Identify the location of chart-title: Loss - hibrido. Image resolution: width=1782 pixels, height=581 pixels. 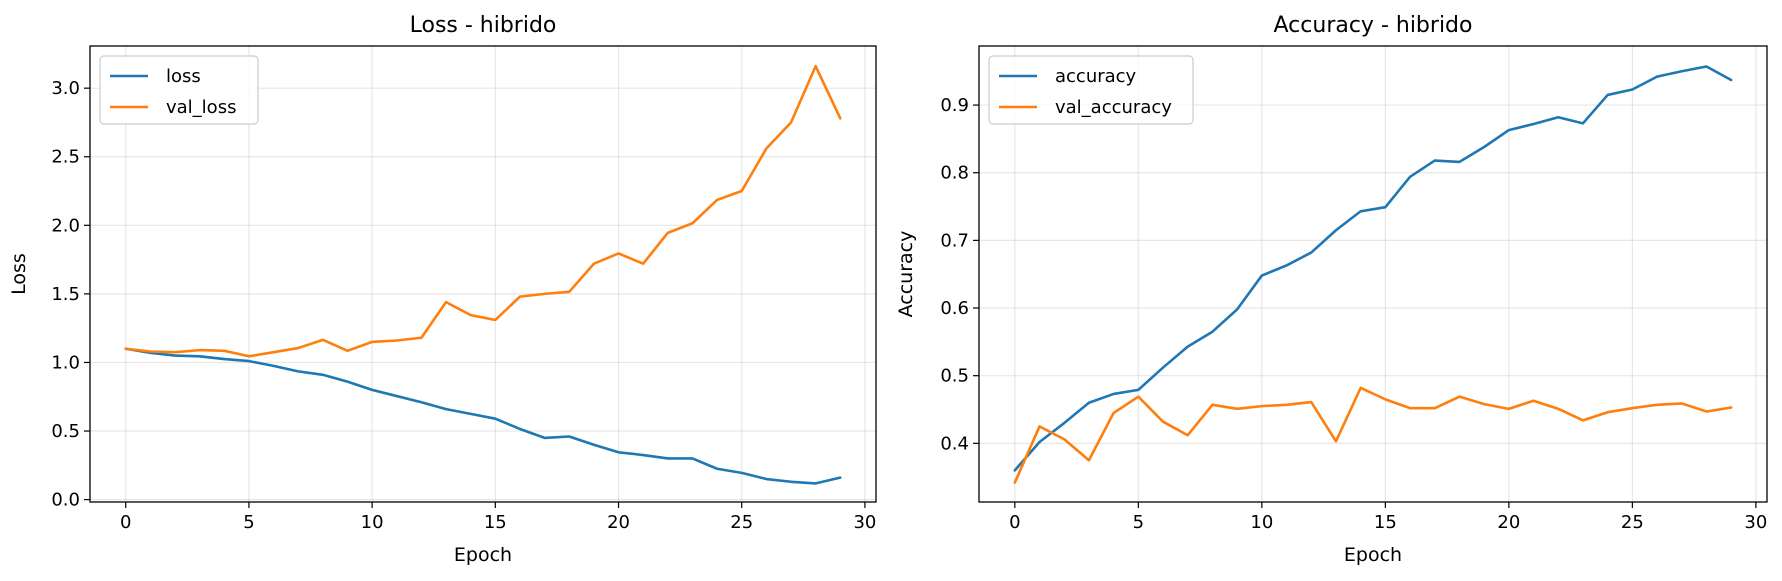
(483, 25).